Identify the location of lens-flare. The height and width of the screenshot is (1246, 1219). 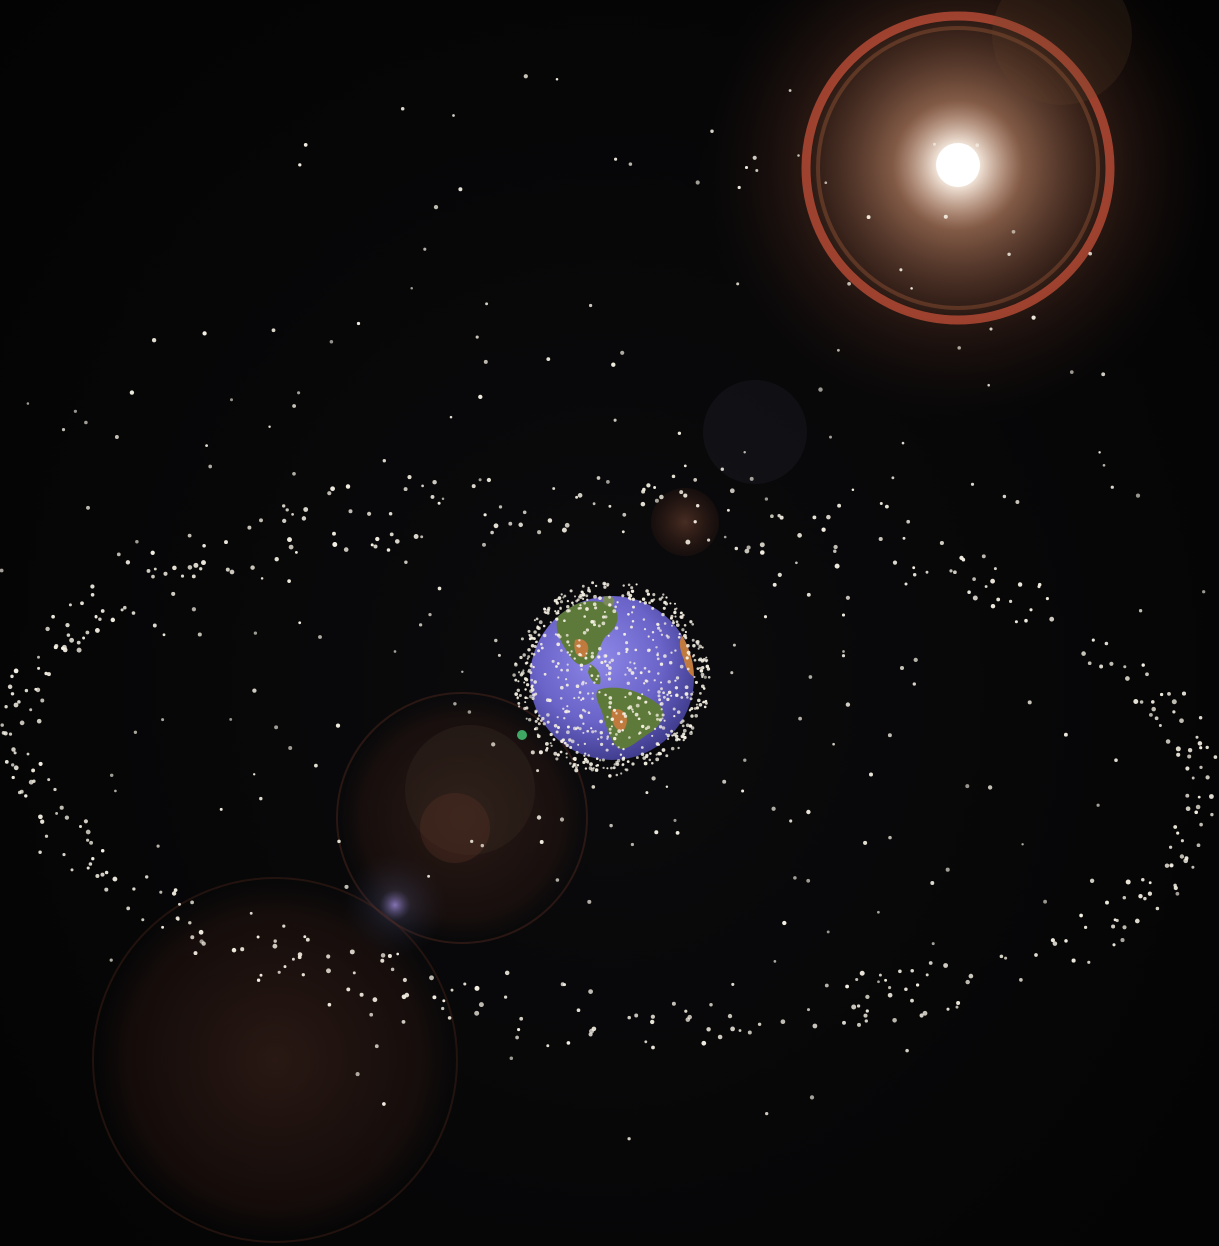
(755, 432).